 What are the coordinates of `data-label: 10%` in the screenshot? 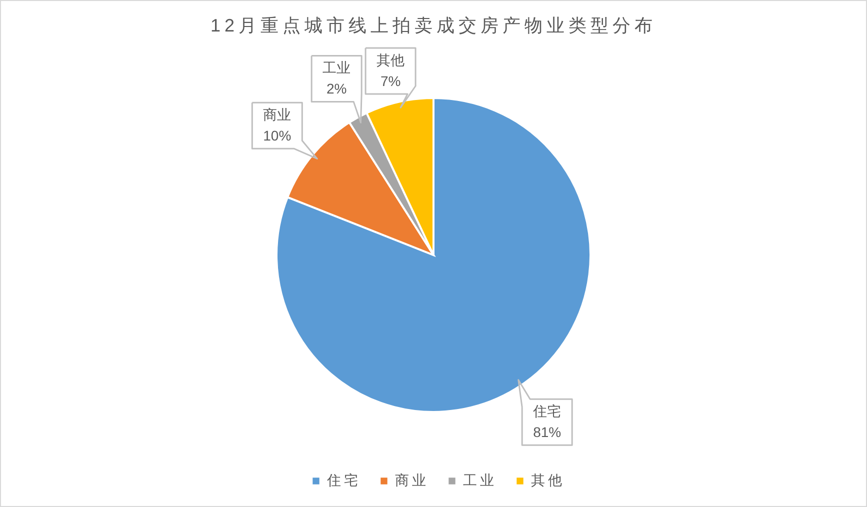 It's located at (277, 136).